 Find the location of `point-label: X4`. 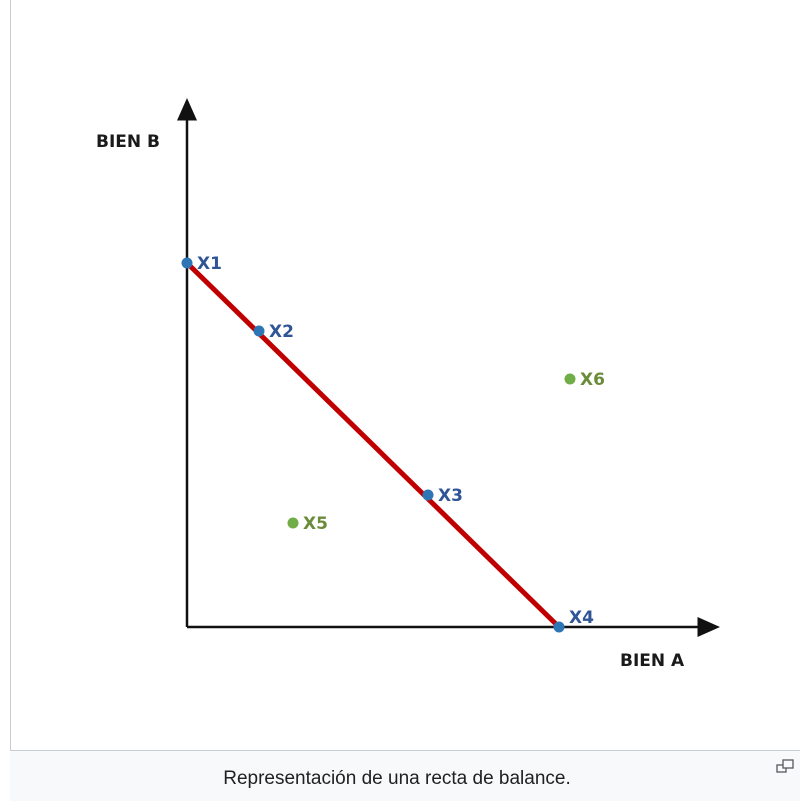

point-label: X4 is located at coordinates (581, 618).